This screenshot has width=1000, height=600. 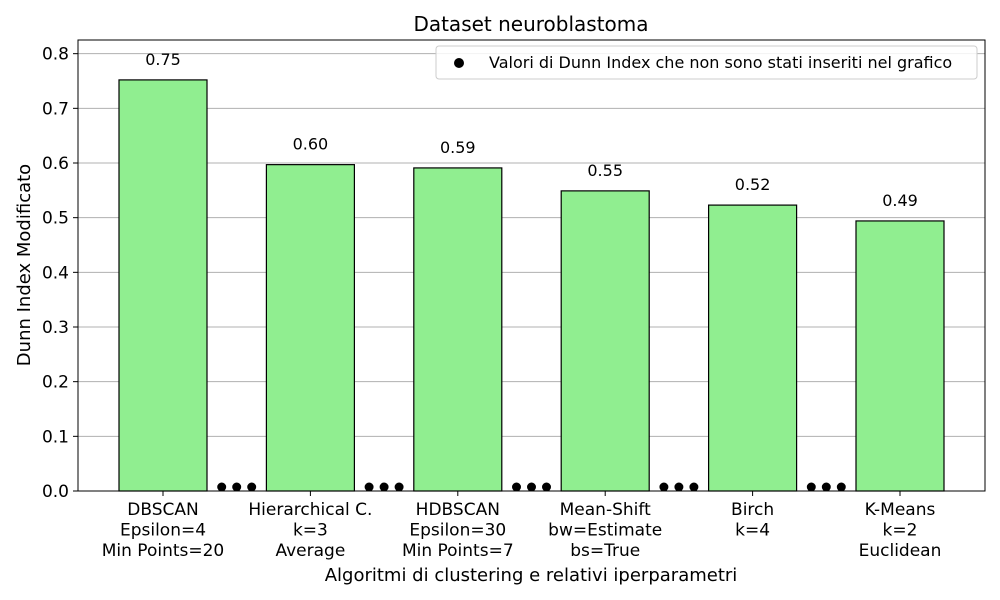 I want to click on x-tick-label-line: k=2, so click(x=900, y=531).